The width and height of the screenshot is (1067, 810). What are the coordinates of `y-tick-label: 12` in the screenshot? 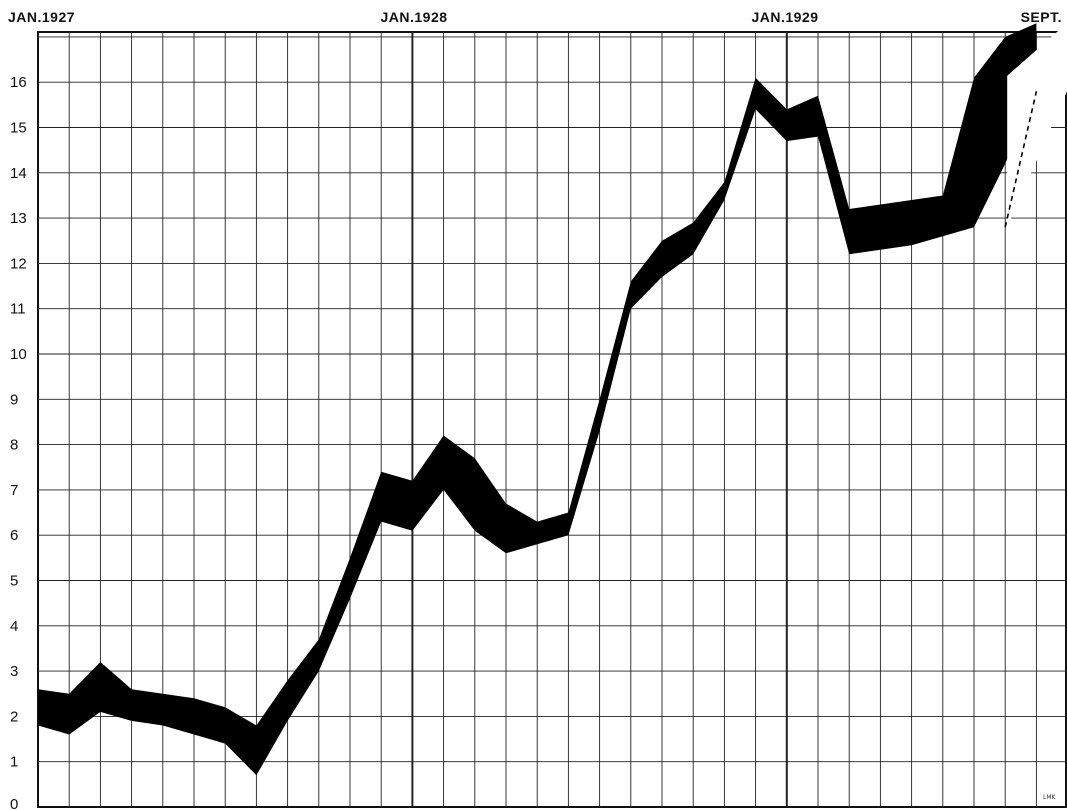 It's located at (18, 263).